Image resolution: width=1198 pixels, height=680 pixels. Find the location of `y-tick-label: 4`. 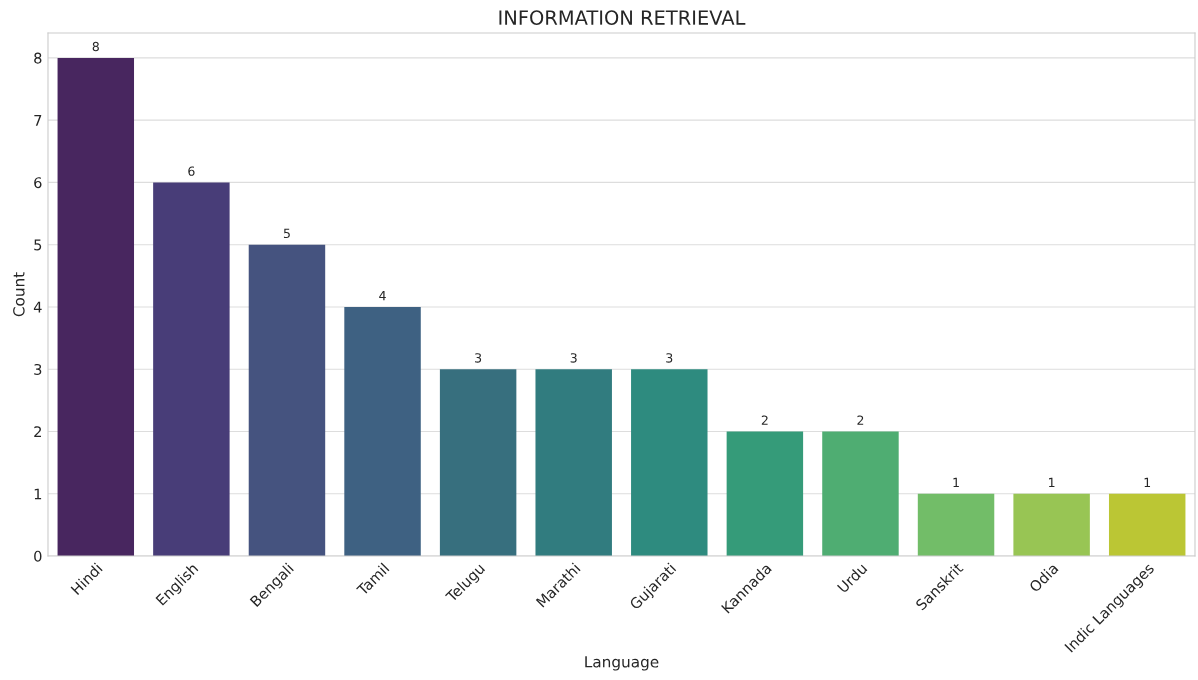

y-tick-label: 4 is located at coordinates (37, 307).